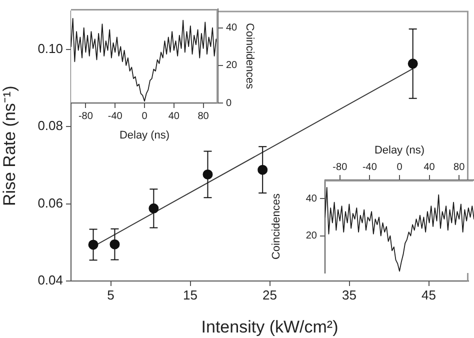 The height and width of the screenshot is (338, 474). Describe the element at coordinates (269, 326) in the screenshot. I see `x-axis-title: Intensity (kW/cm²)` at that location.